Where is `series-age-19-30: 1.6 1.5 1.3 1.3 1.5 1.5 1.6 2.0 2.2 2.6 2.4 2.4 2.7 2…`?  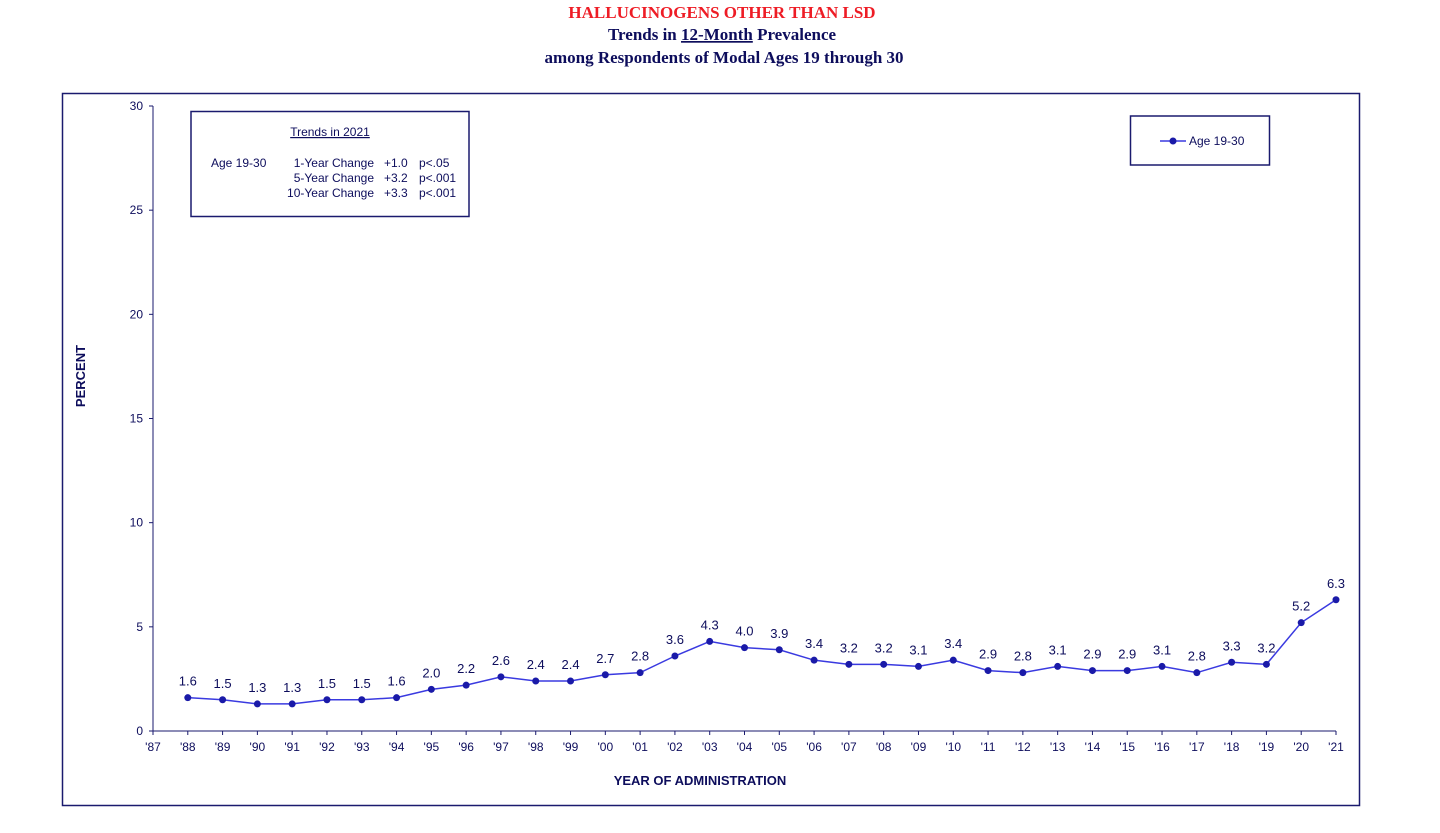 series-age-19-30: 1.6 1.5 1.3 1.3 1.5 1.5 1.6 2.0 2.2 2.6 2.4 2.4 2.7 2… is located at coordinates (762, 642).